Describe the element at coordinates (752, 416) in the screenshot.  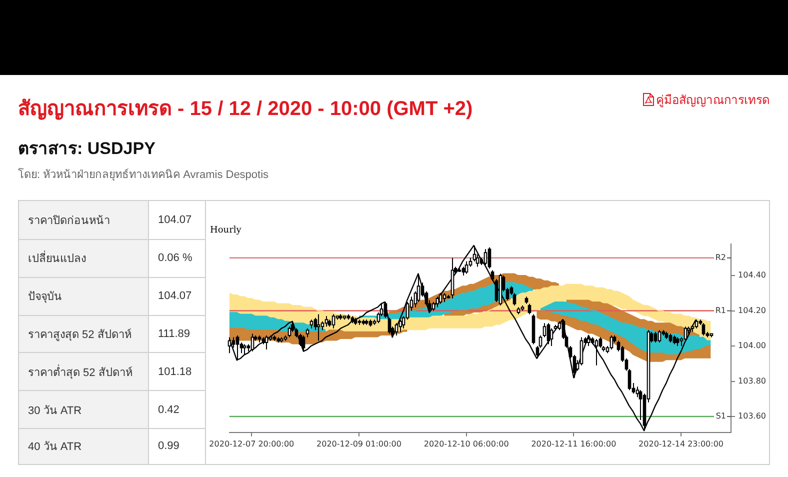
I see `y-tick-label: 103.60` at that location.